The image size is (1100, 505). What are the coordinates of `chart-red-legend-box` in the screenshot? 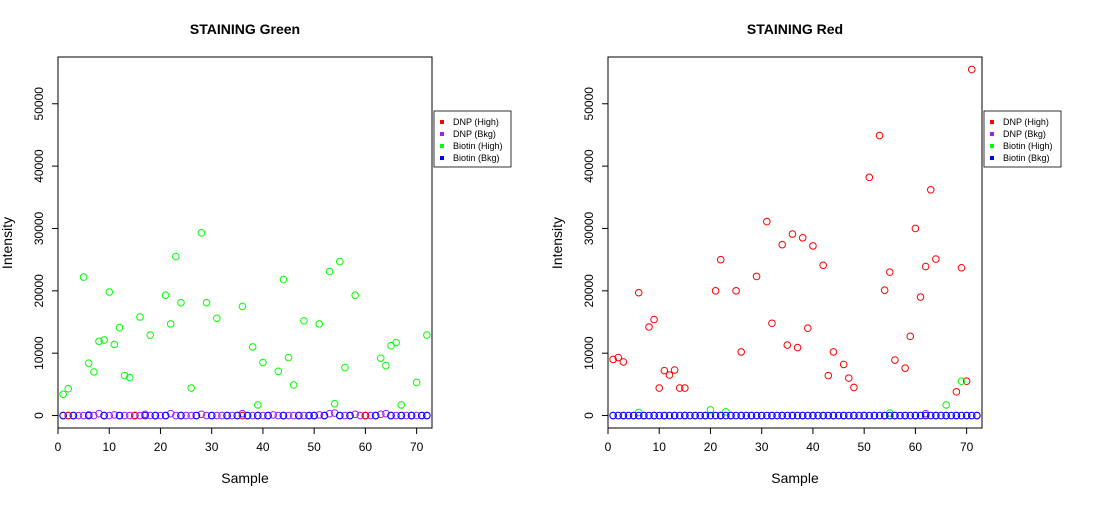 It's located at (1022, 139).